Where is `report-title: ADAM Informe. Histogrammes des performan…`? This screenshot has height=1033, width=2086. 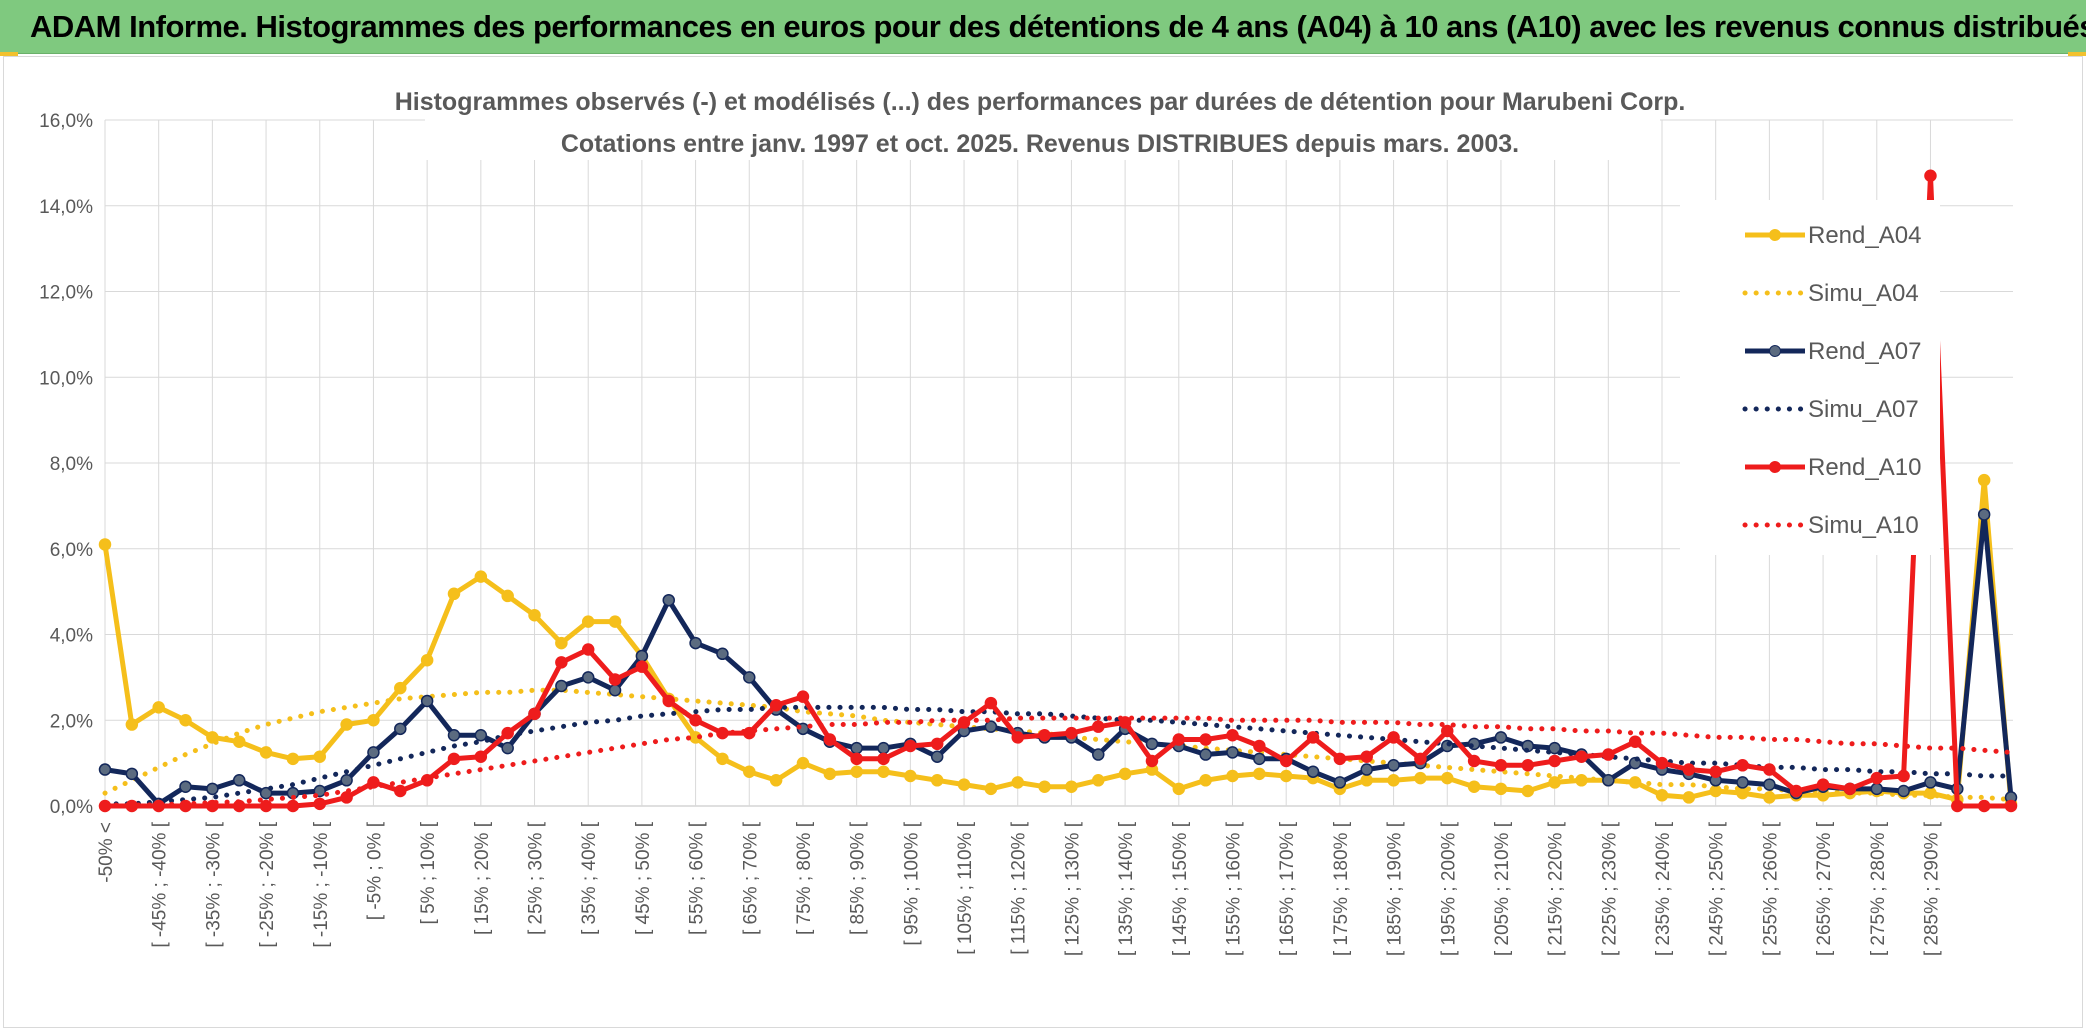
report-title: ADAM Informe. Histogrammes des performan… is located at coordinates (1058, 26).